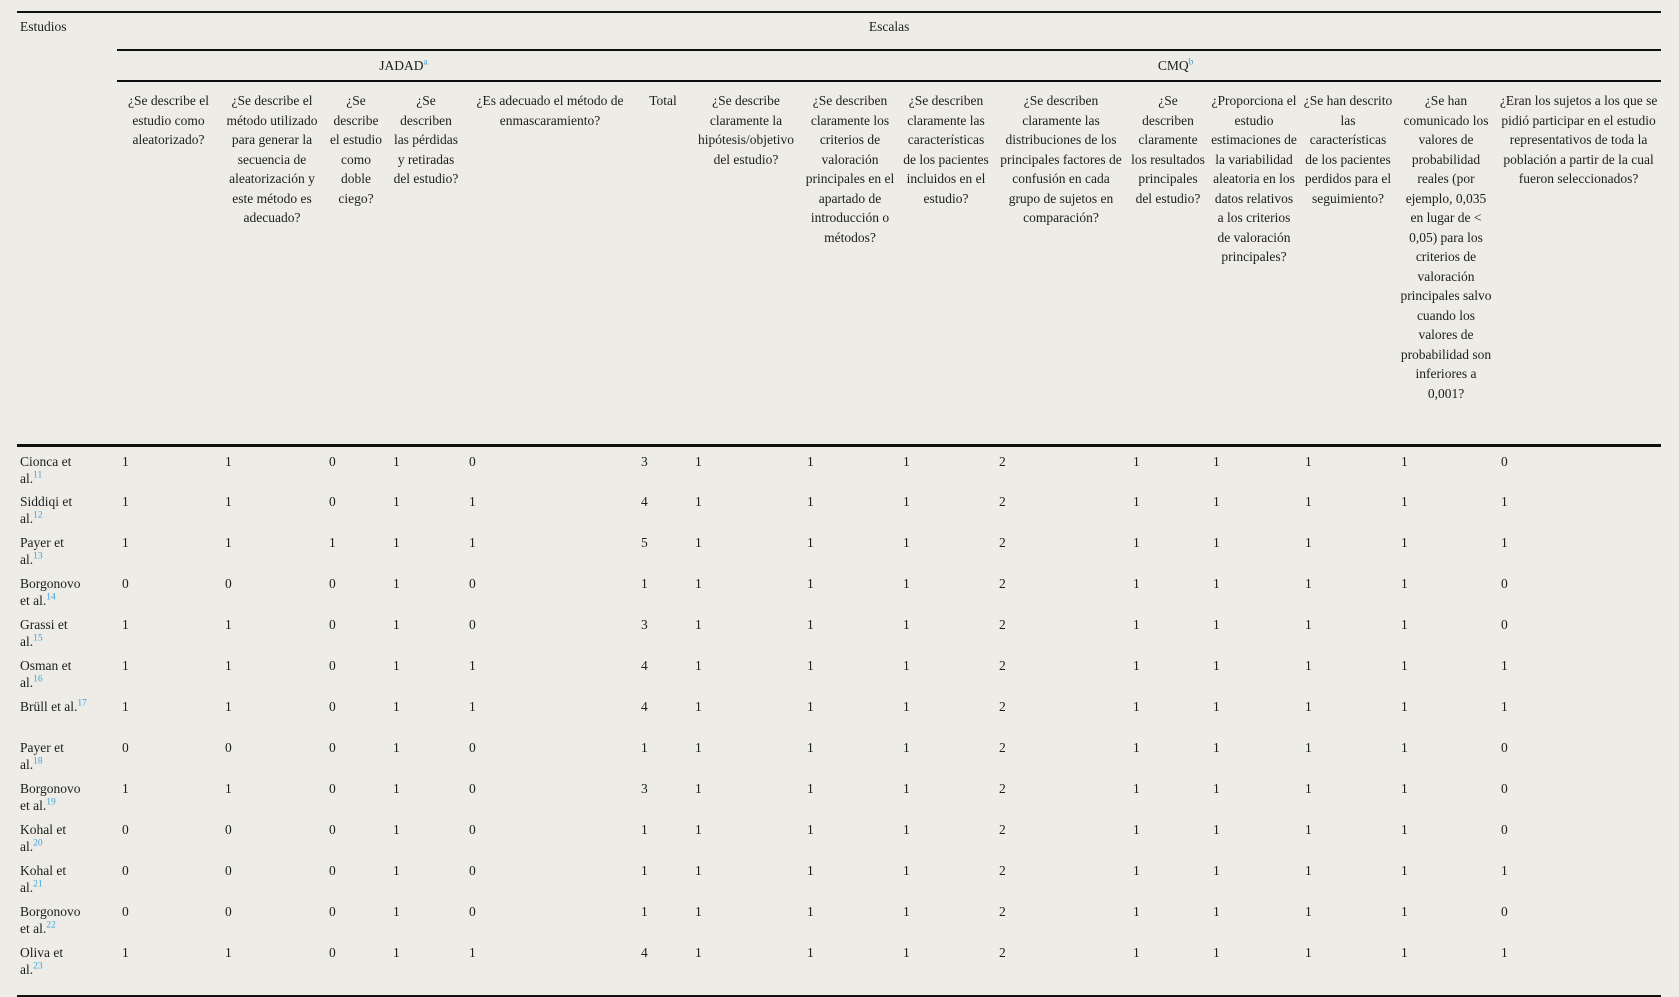 Image resolution: width=1679 pixels, height=997 pixels. Describe the element at coordinates (38, 966) in the screenshot. I see `reference-link: 23` at that location.